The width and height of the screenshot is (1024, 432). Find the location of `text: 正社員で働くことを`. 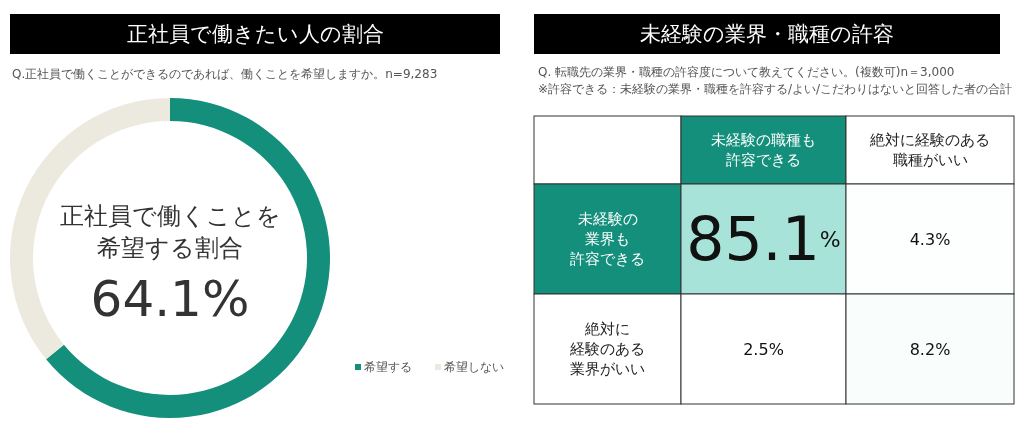

text: 正社員で働くことを is located at coordinates (170, 216).